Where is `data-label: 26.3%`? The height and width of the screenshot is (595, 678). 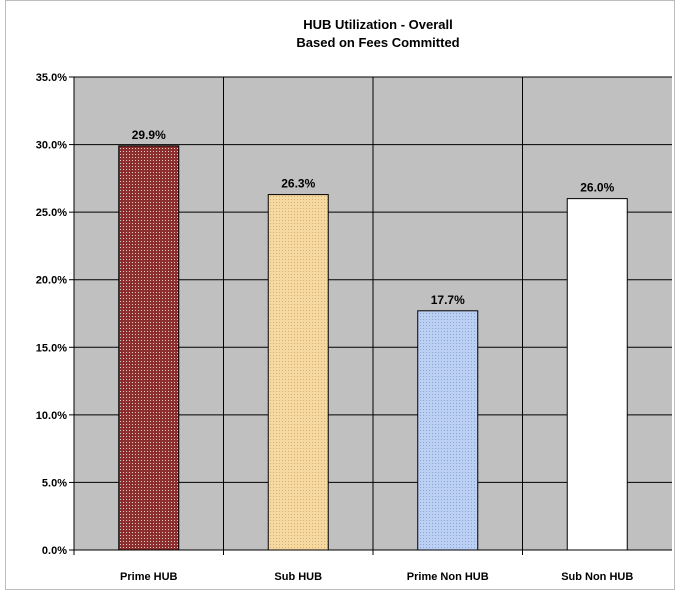
data-label: 26.3% is located at coordinates (298, 184).